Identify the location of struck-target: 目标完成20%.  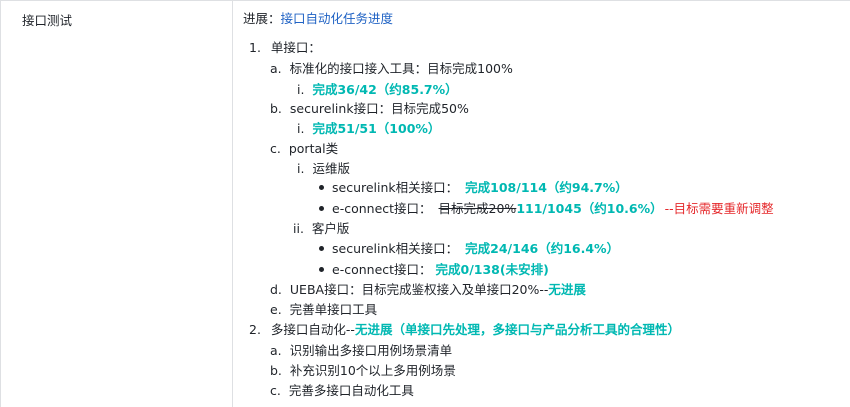
(477, 208).